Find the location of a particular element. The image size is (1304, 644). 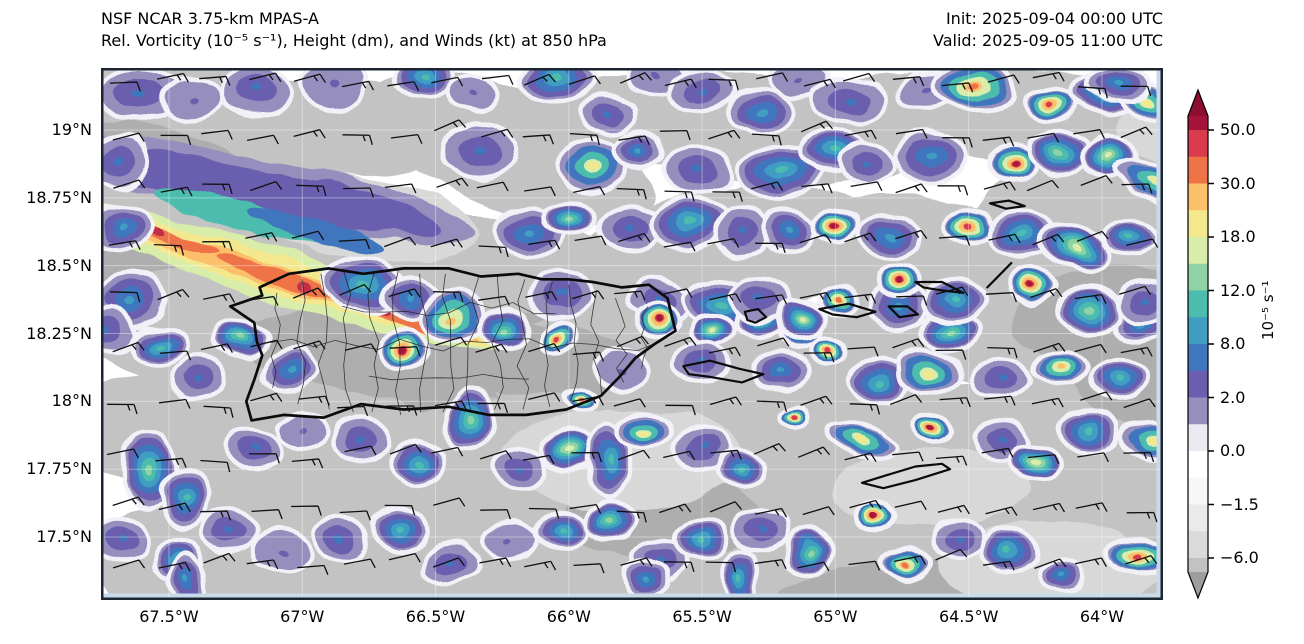

colorbar-tick-50.0: 50.0 is located at coordinates (1238, 129).